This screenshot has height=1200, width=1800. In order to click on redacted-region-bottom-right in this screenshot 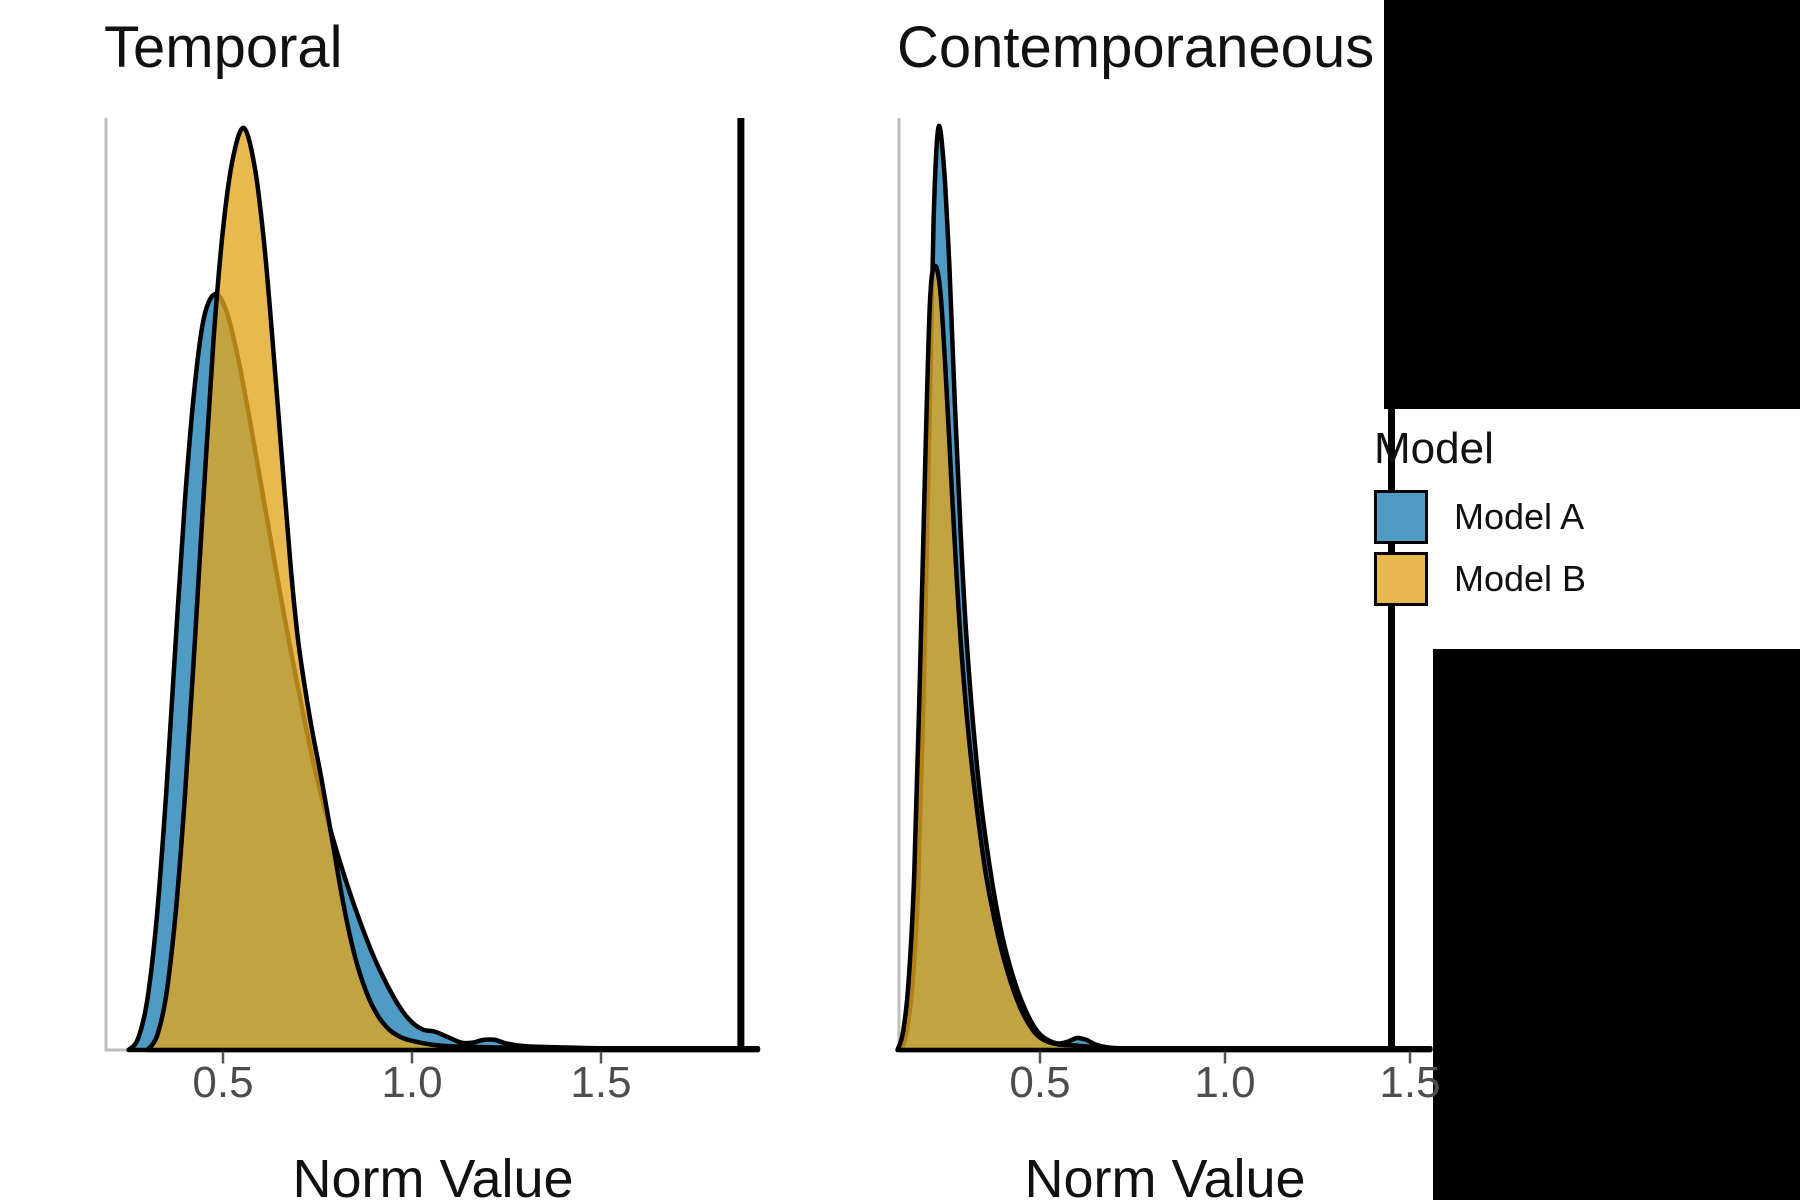, I will do `click(1616, 924)`.